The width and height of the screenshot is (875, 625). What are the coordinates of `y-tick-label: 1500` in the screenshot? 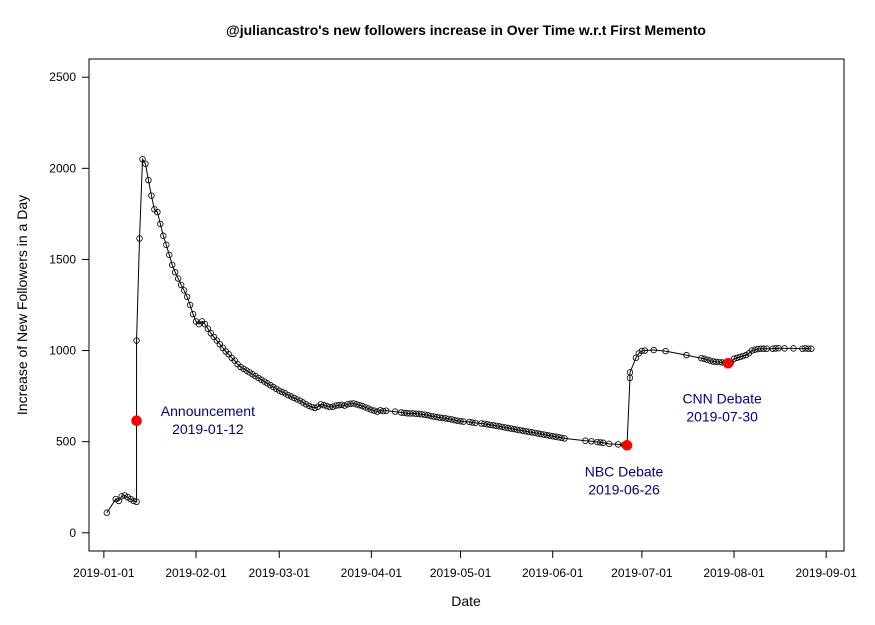 It's located at (62, 259).